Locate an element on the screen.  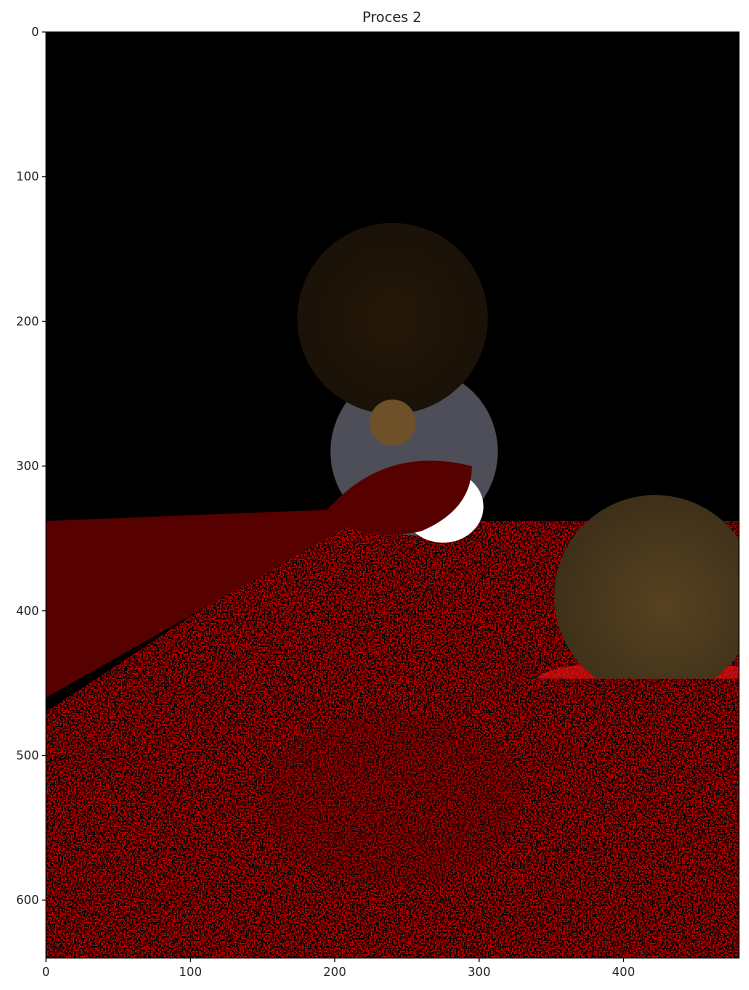
y-tick-label: 500 is located at coordinates (27, 755).